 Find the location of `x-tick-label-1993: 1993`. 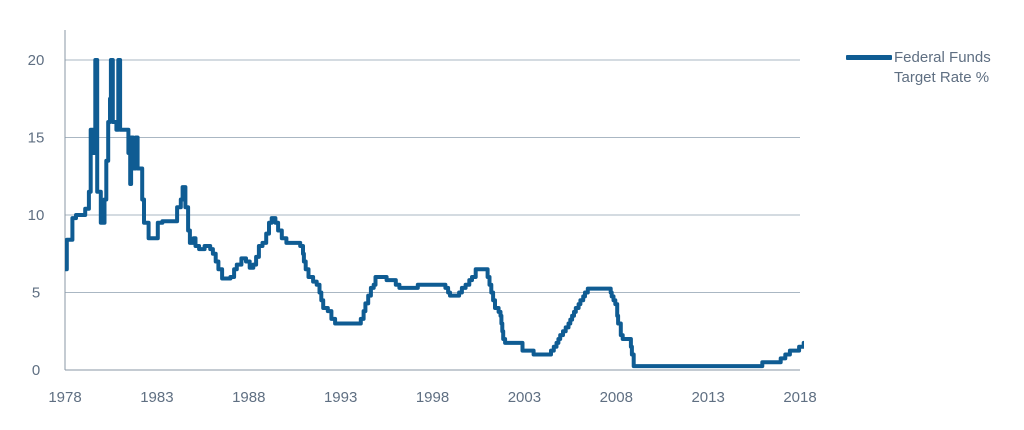

x-tick-label-1993: 1993 is located at coordinates (340, 397).